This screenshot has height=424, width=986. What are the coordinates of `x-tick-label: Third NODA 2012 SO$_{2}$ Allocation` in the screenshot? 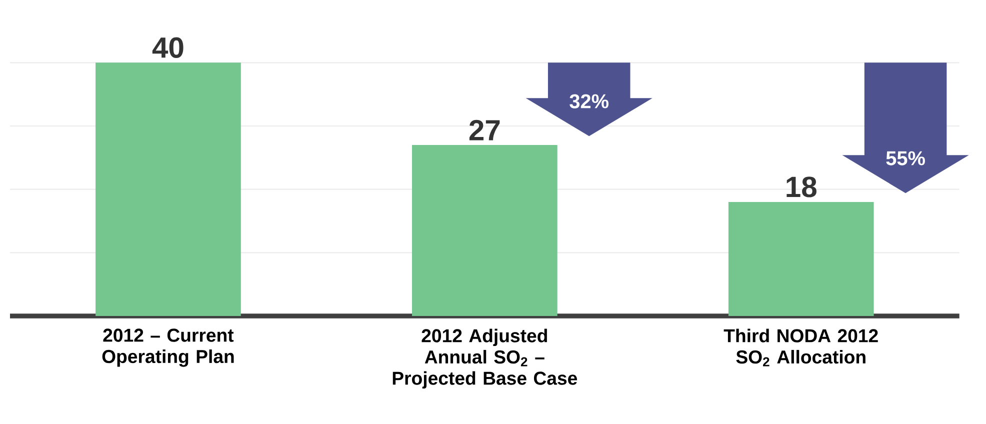 It's located at (801, 347).